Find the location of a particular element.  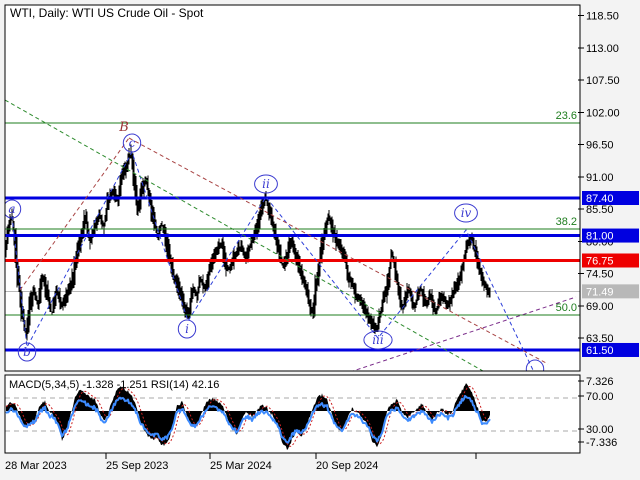

indicator-tick-label: -7.336 is located at coordinates (601, 443).